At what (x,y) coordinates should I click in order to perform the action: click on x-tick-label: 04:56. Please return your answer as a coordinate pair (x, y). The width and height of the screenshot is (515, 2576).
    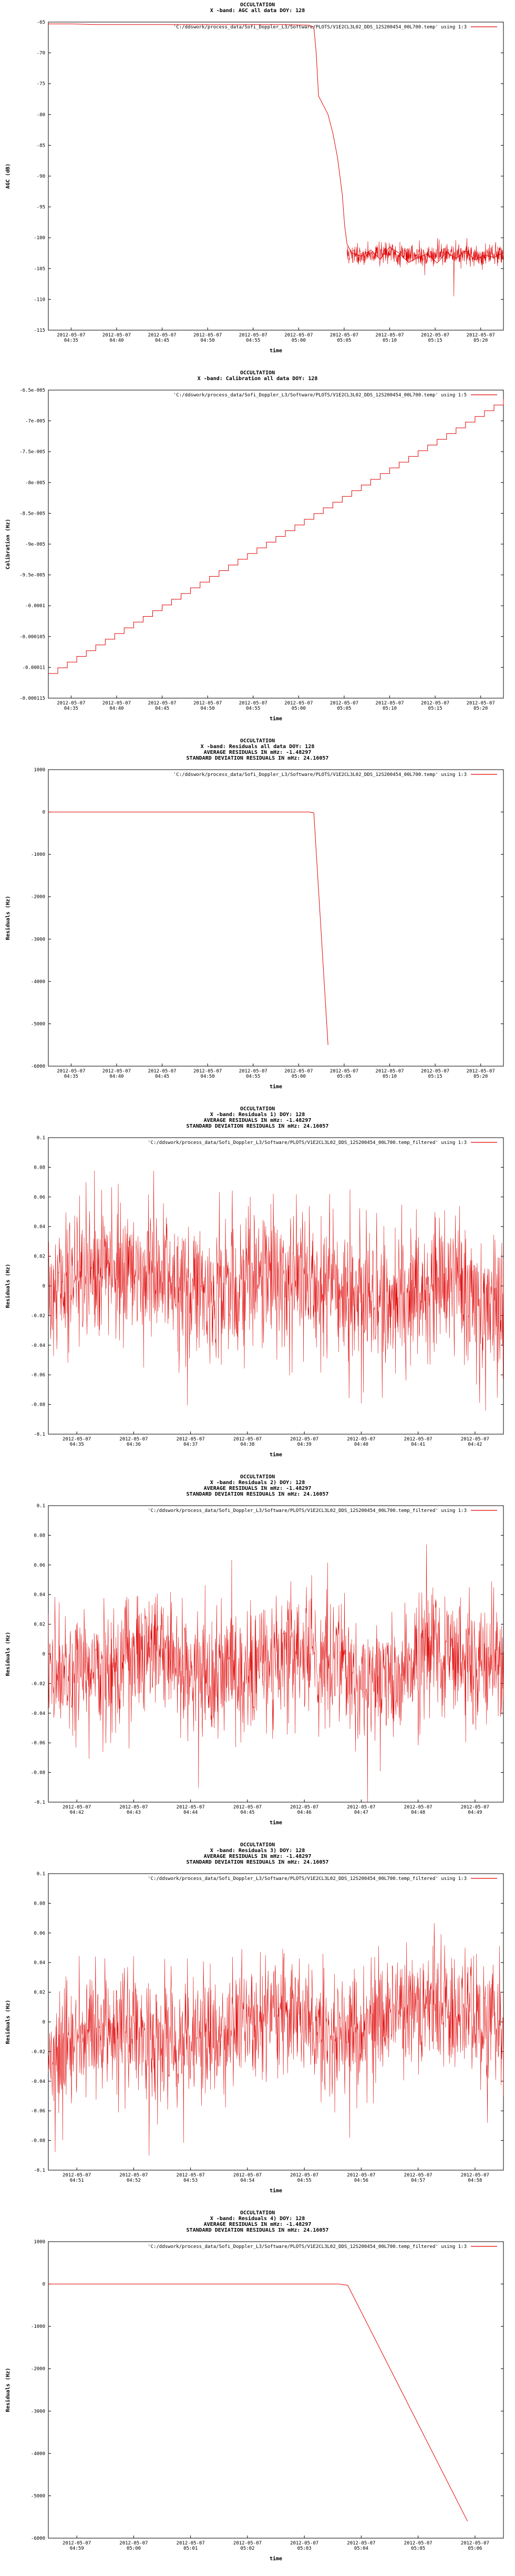
    Looking at the image, I should click on (361, 2180).